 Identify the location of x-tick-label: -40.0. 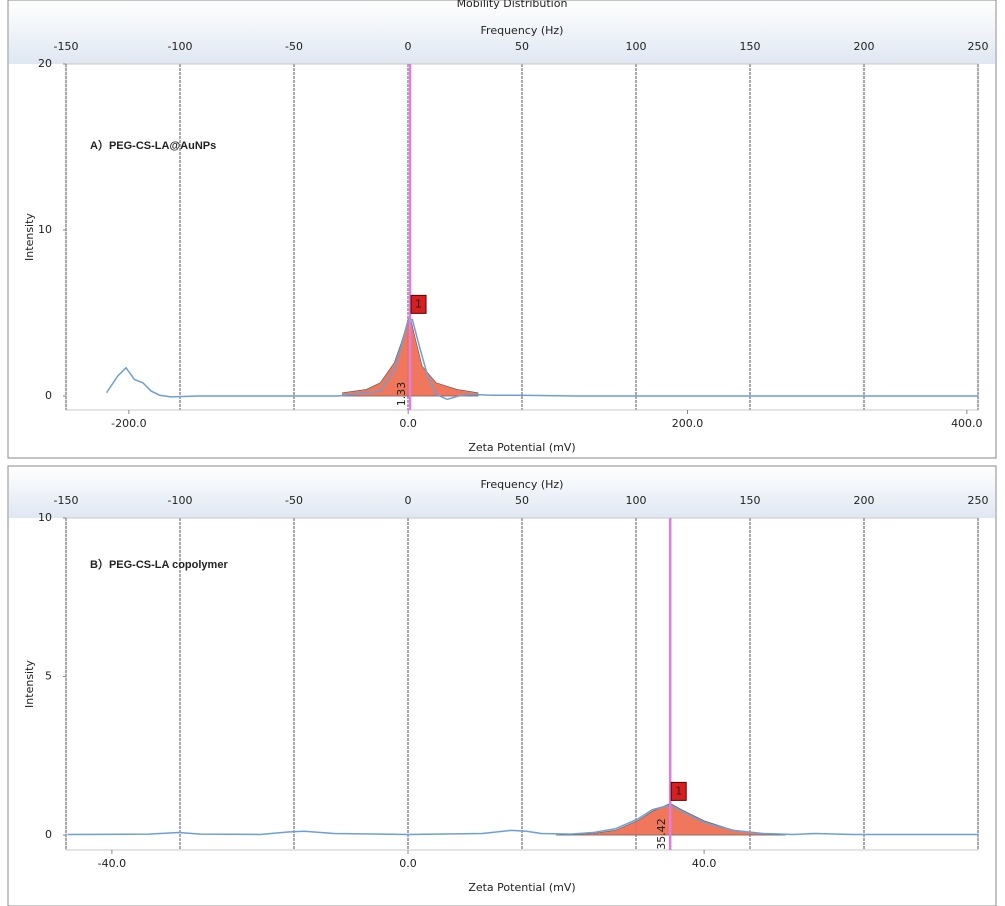
(112, 863).